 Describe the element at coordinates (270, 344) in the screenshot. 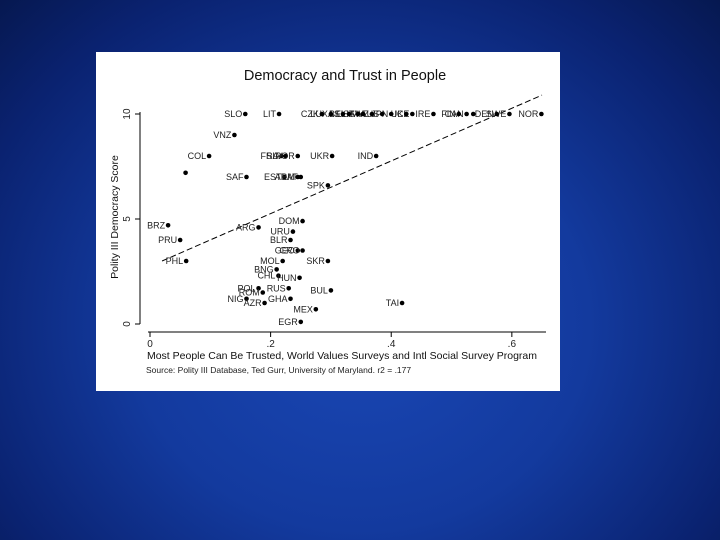

I see `x-tick-label: .2` at that location.